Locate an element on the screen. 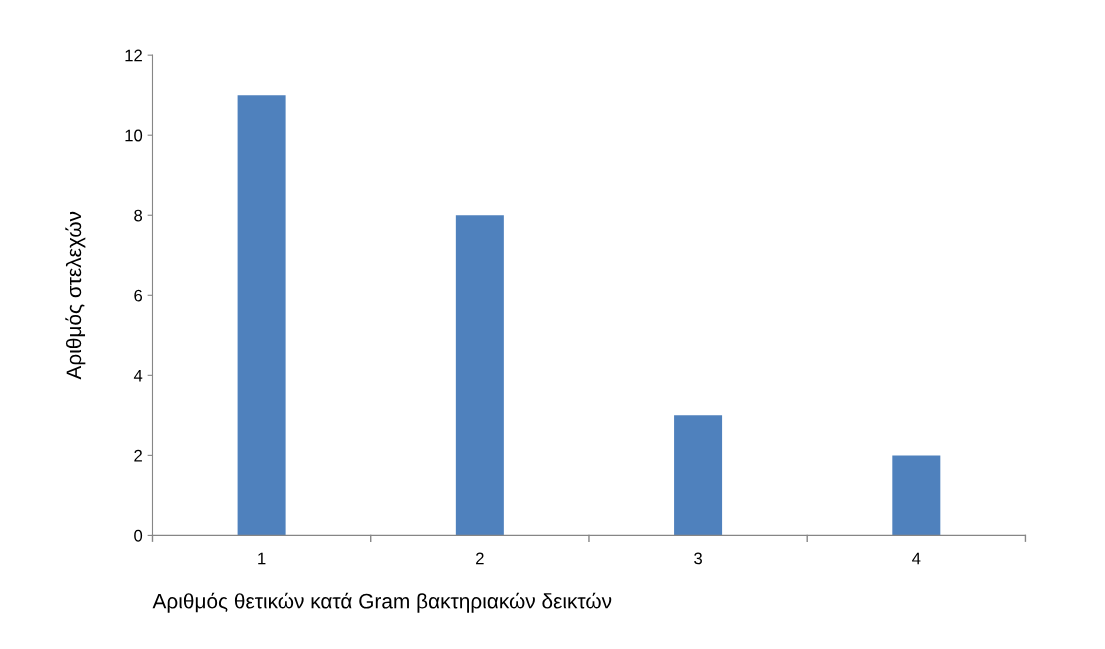  y-tick-label: 6 is located at coordinates (138, 295).